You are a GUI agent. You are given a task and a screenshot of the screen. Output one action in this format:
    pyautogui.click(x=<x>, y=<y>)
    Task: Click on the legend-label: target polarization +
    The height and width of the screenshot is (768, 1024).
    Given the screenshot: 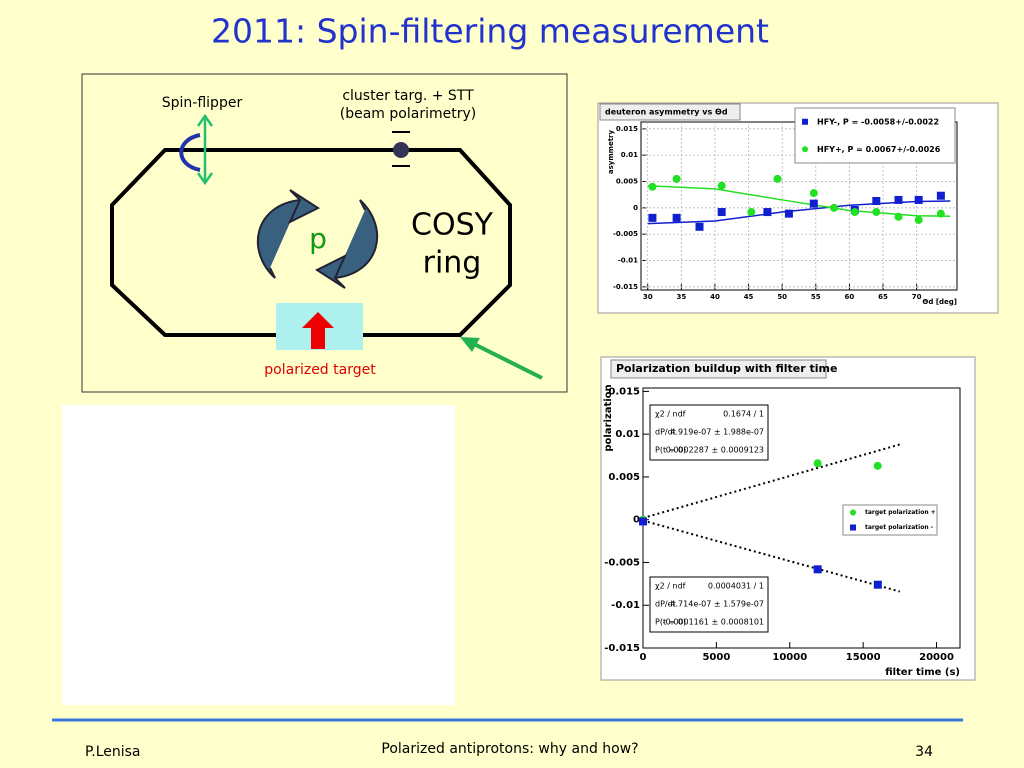 What is the action you would take?
    pyautogui.click(x=900, y=512)
    